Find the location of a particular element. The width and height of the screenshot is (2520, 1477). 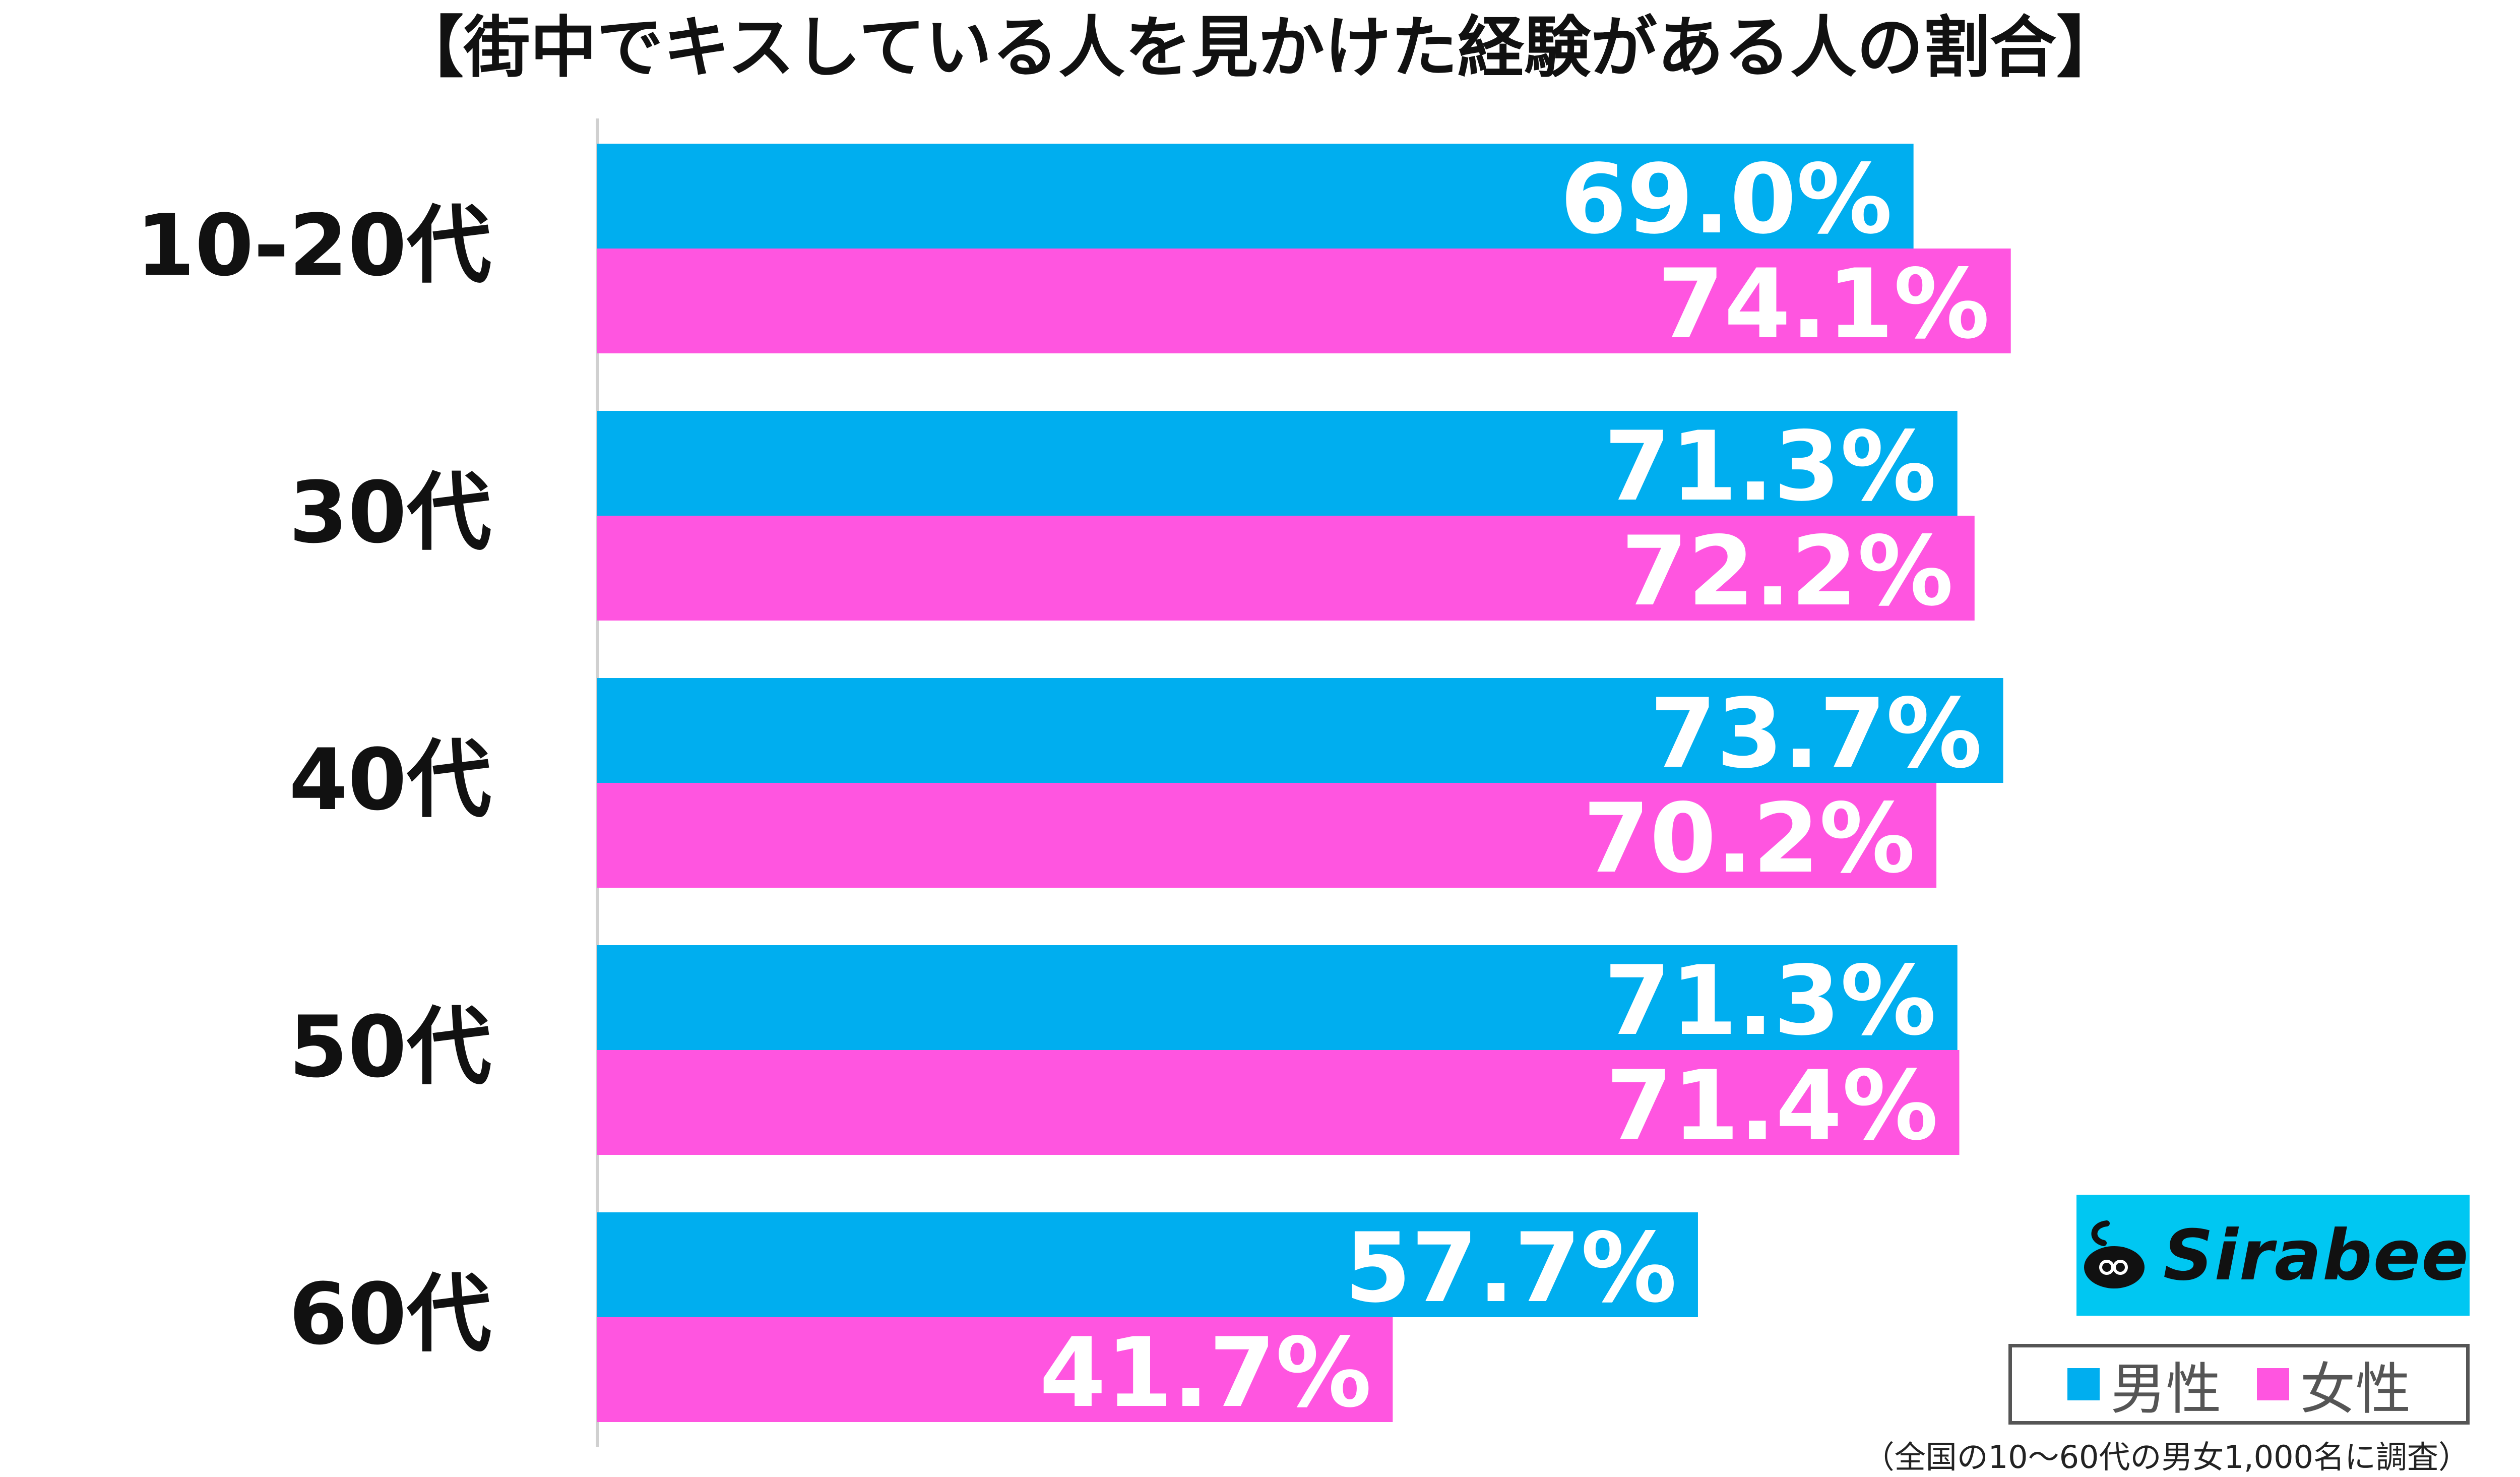

chart-title: 【街中でキスしている人を見かけた経験がある人の割合】 is located at coordinates (1260, 48).